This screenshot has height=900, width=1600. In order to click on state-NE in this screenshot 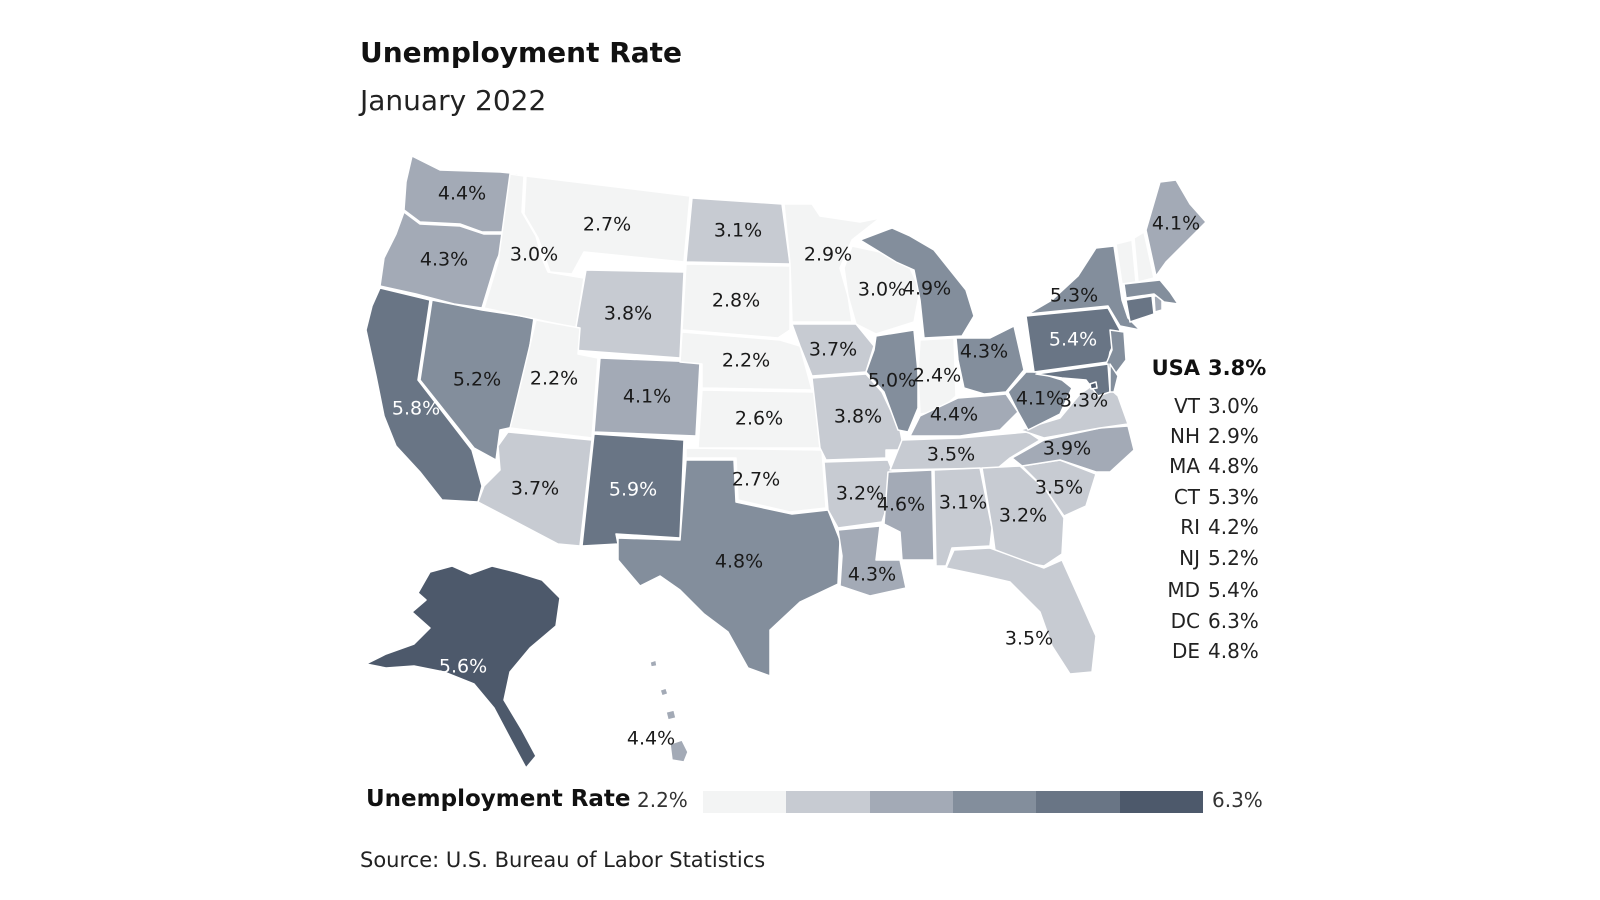, I will do `click(746, 361)`.